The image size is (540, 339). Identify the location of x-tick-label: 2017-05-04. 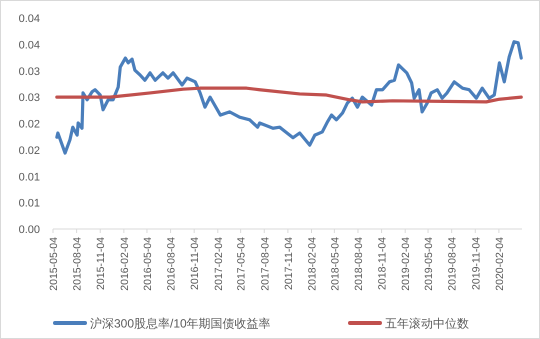
(242, 263).